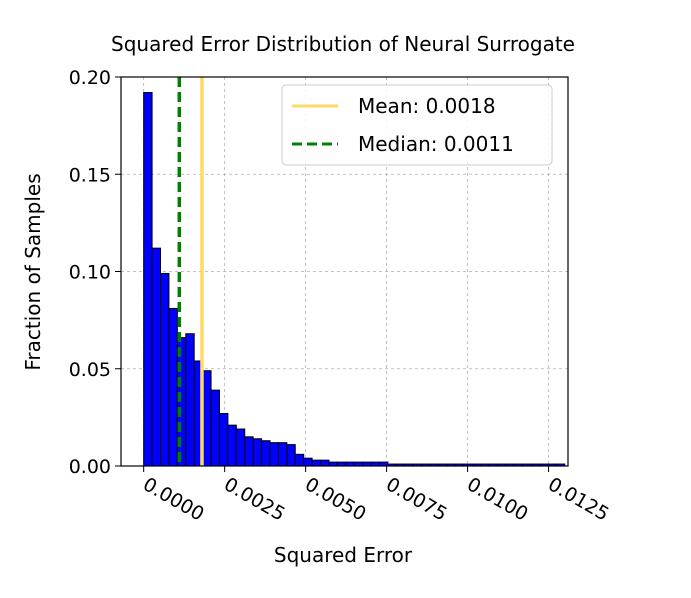  What do you see at coordinates (90, 370) in the screenshot?
I see `y-tick-label: 0.05` at bounding box center [90, 370].